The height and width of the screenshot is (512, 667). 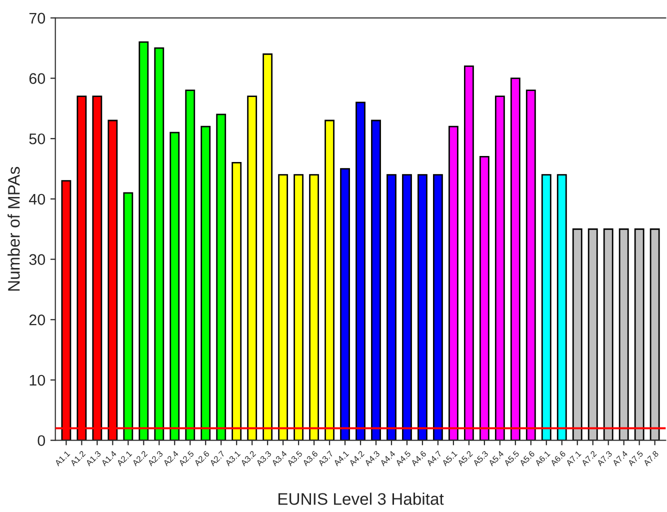 What do you see at coordinates (37, 18) in the screenshot?
I see `y-tick-label: 70` at bounding box center [37, 18].